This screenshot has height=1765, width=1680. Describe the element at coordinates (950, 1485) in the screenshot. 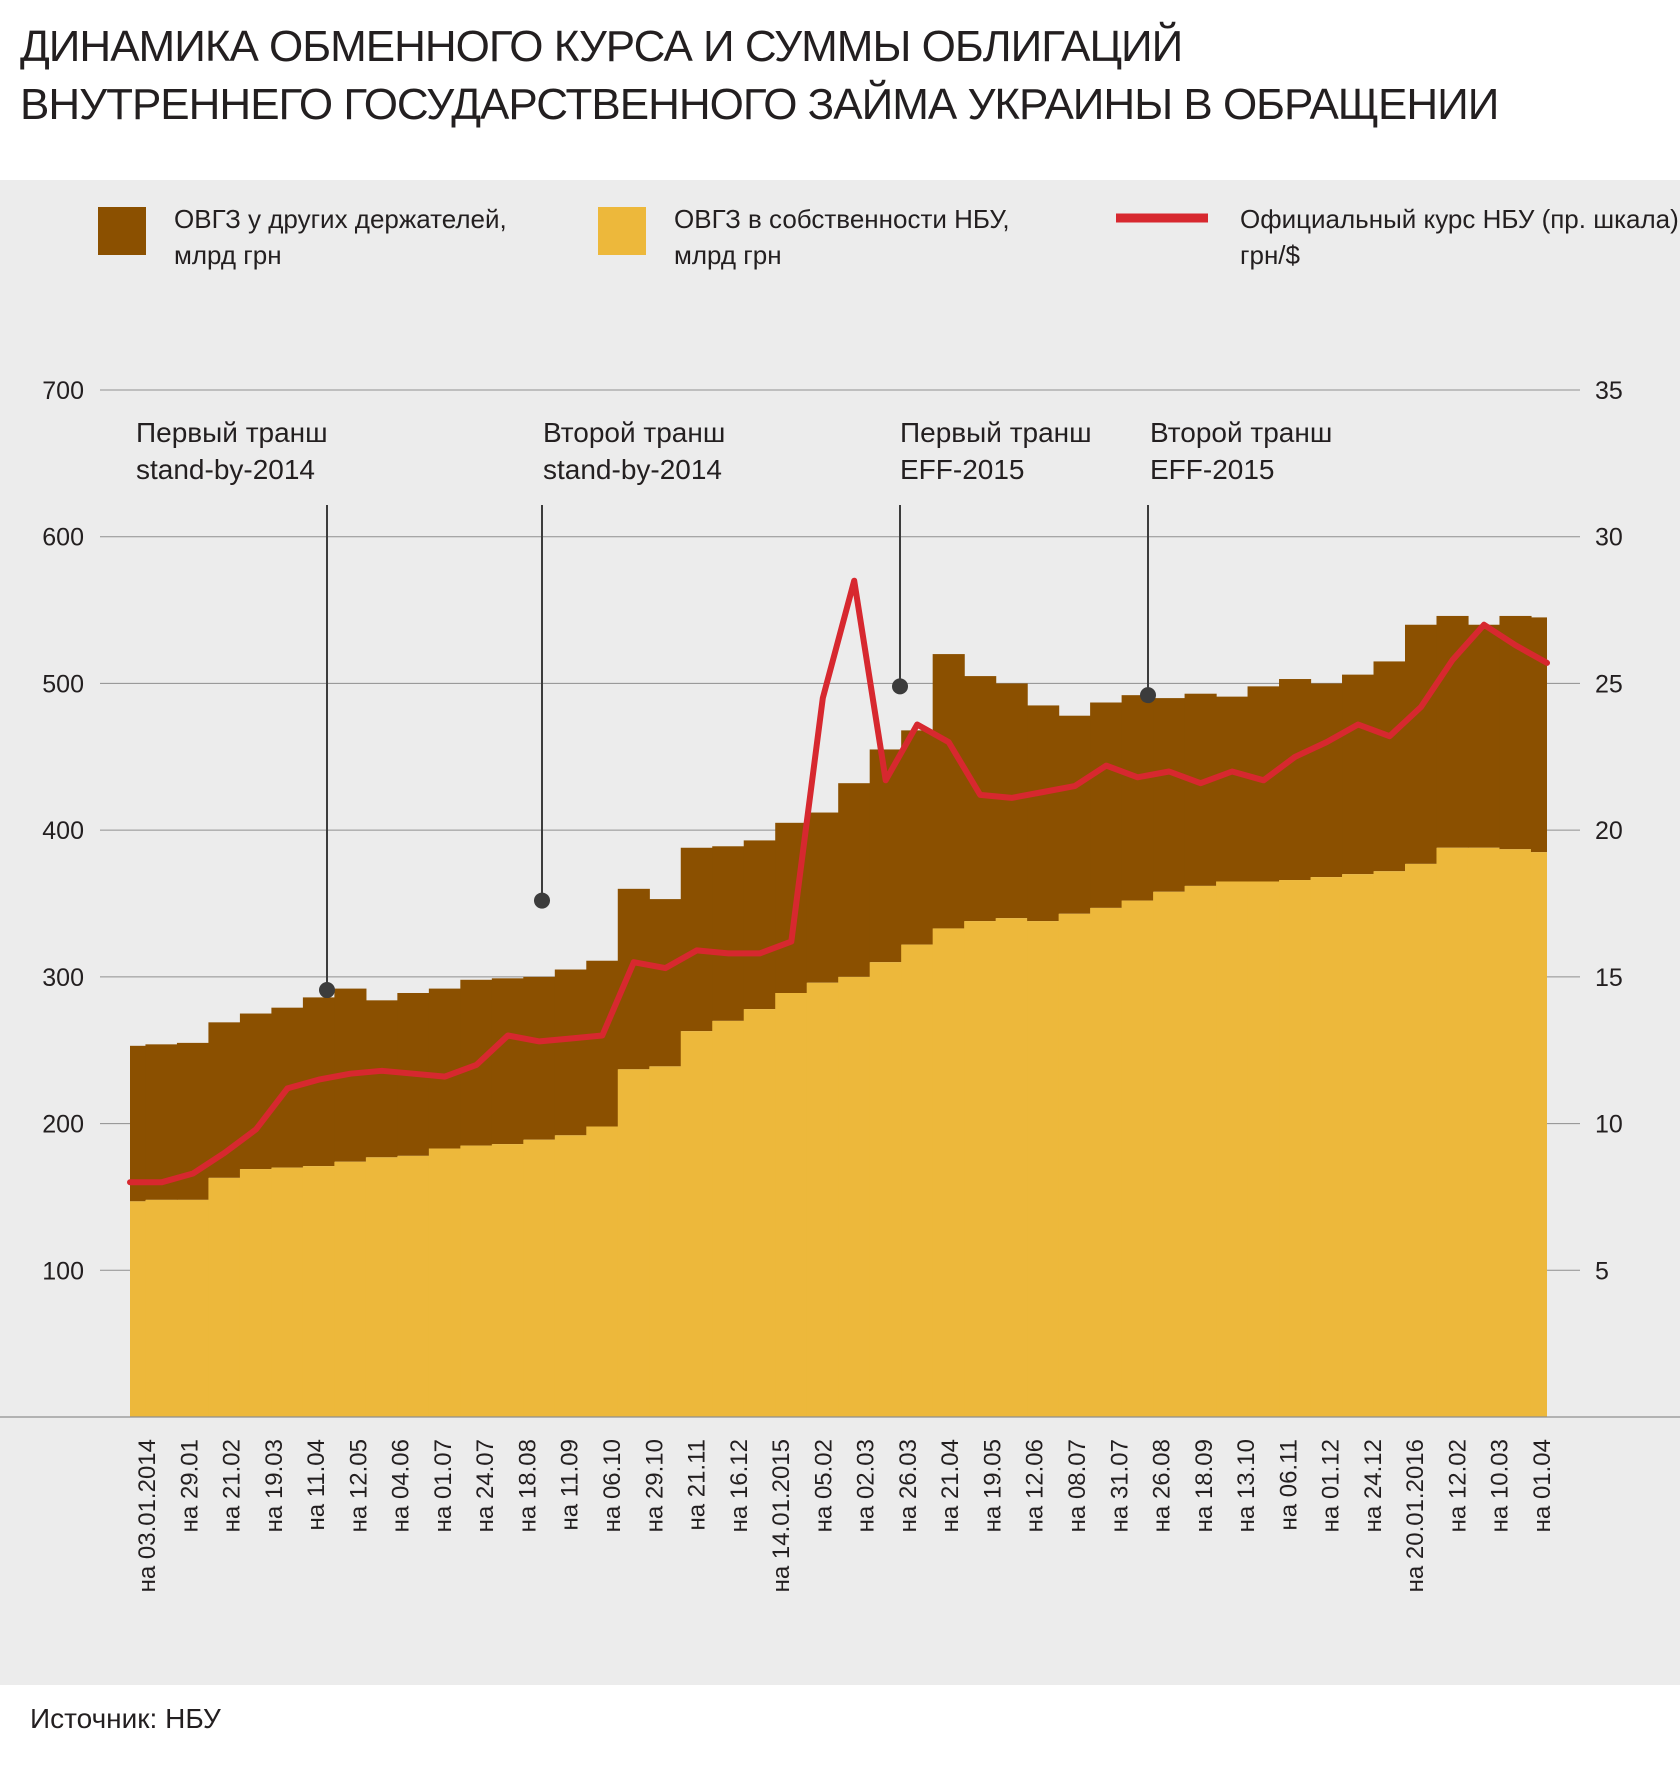

I see `x-axis-tick-label: на 21.04` at that location.